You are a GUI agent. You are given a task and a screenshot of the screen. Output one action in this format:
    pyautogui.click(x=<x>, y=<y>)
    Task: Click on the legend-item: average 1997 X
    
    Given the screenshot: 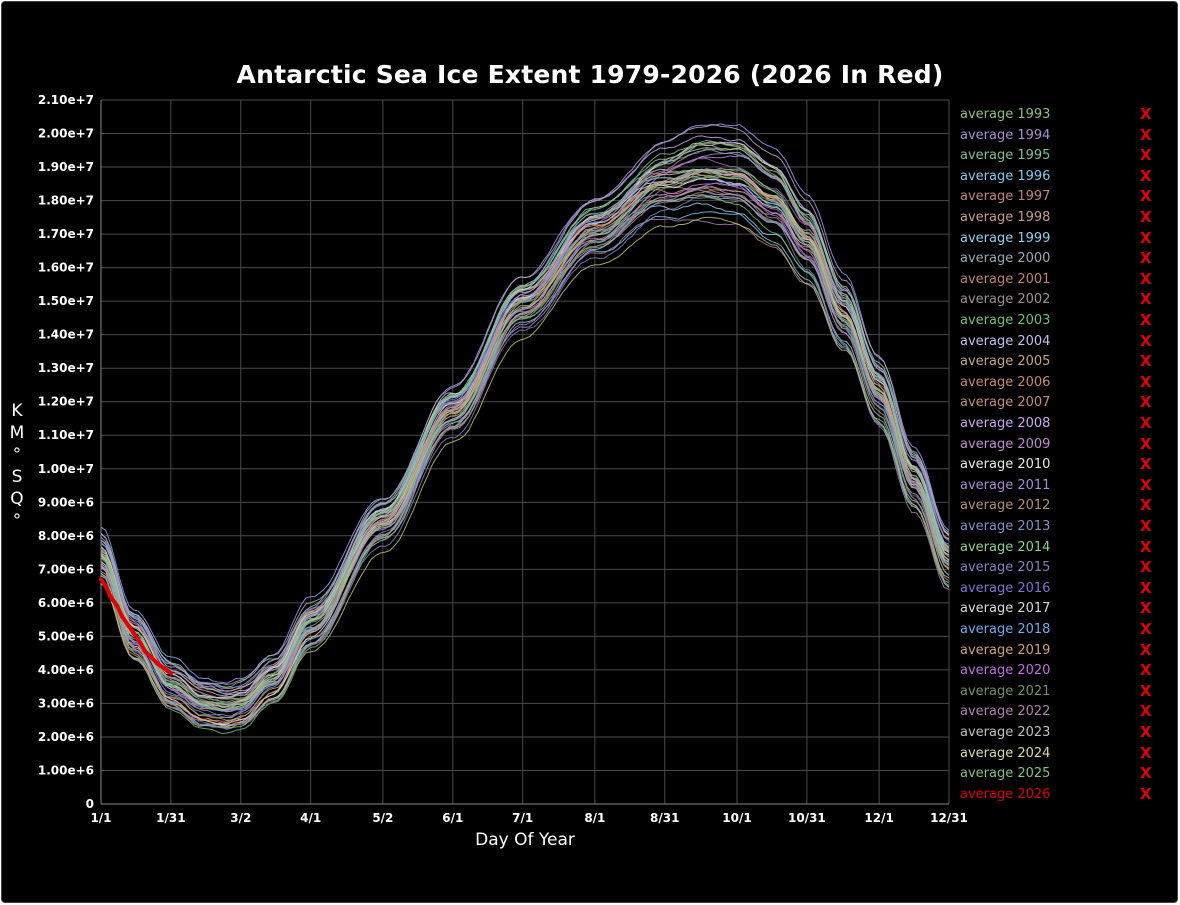 What is the action you would take?
    pyautogui.click(x=1060, y=198)
    